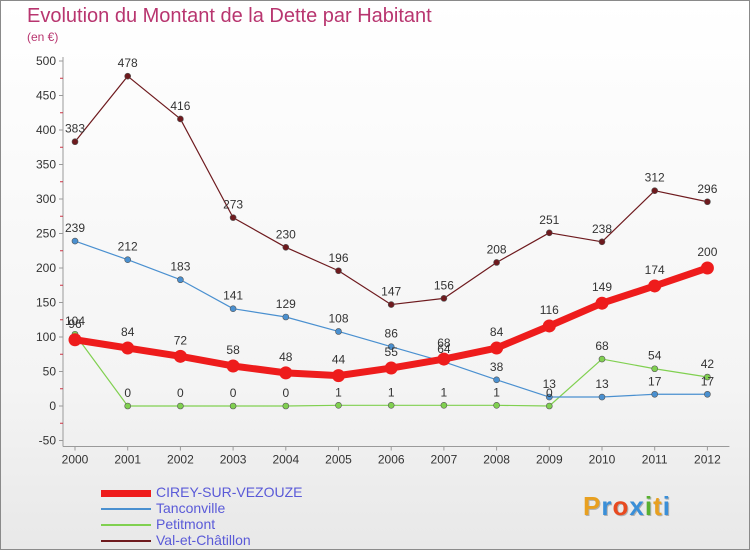 The image size is (750, 550). Describe the element at coordinates (444, 460) in the screenshot. I see `x-tick-label: 2007` at that location.